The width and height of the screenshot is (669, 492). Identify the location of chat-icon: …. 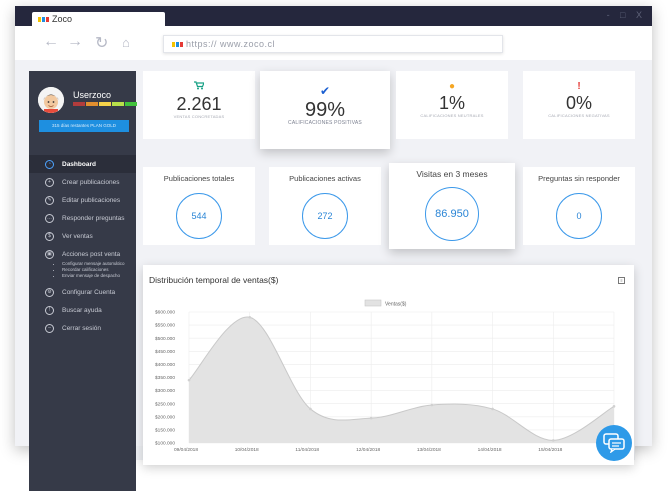
(49, 218).